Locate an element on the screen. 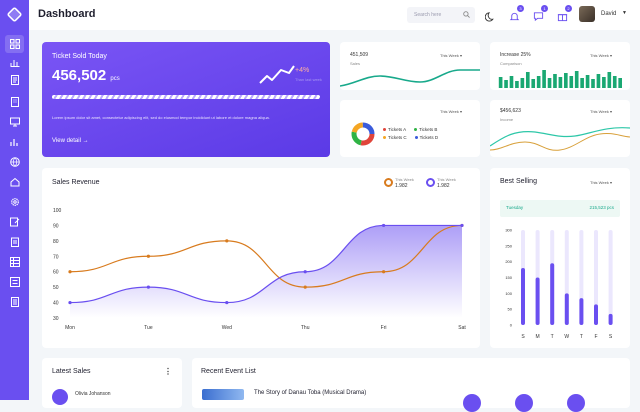 The height and width of the screenshot is (412, 640). app-logo is located at coordinates (14, 14).